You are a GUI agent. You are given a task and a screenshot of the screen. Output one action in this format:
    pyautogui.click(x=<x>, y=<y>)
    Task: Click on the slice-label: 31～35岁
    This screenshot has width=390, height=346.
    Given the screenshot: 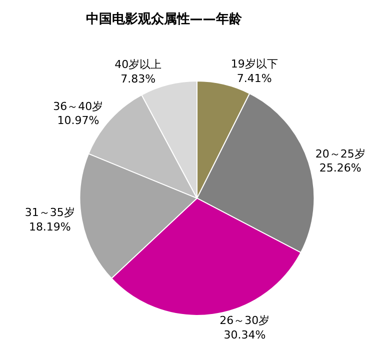 What is the action you would take?
    pyautogui.click(x=49, y=213)
    